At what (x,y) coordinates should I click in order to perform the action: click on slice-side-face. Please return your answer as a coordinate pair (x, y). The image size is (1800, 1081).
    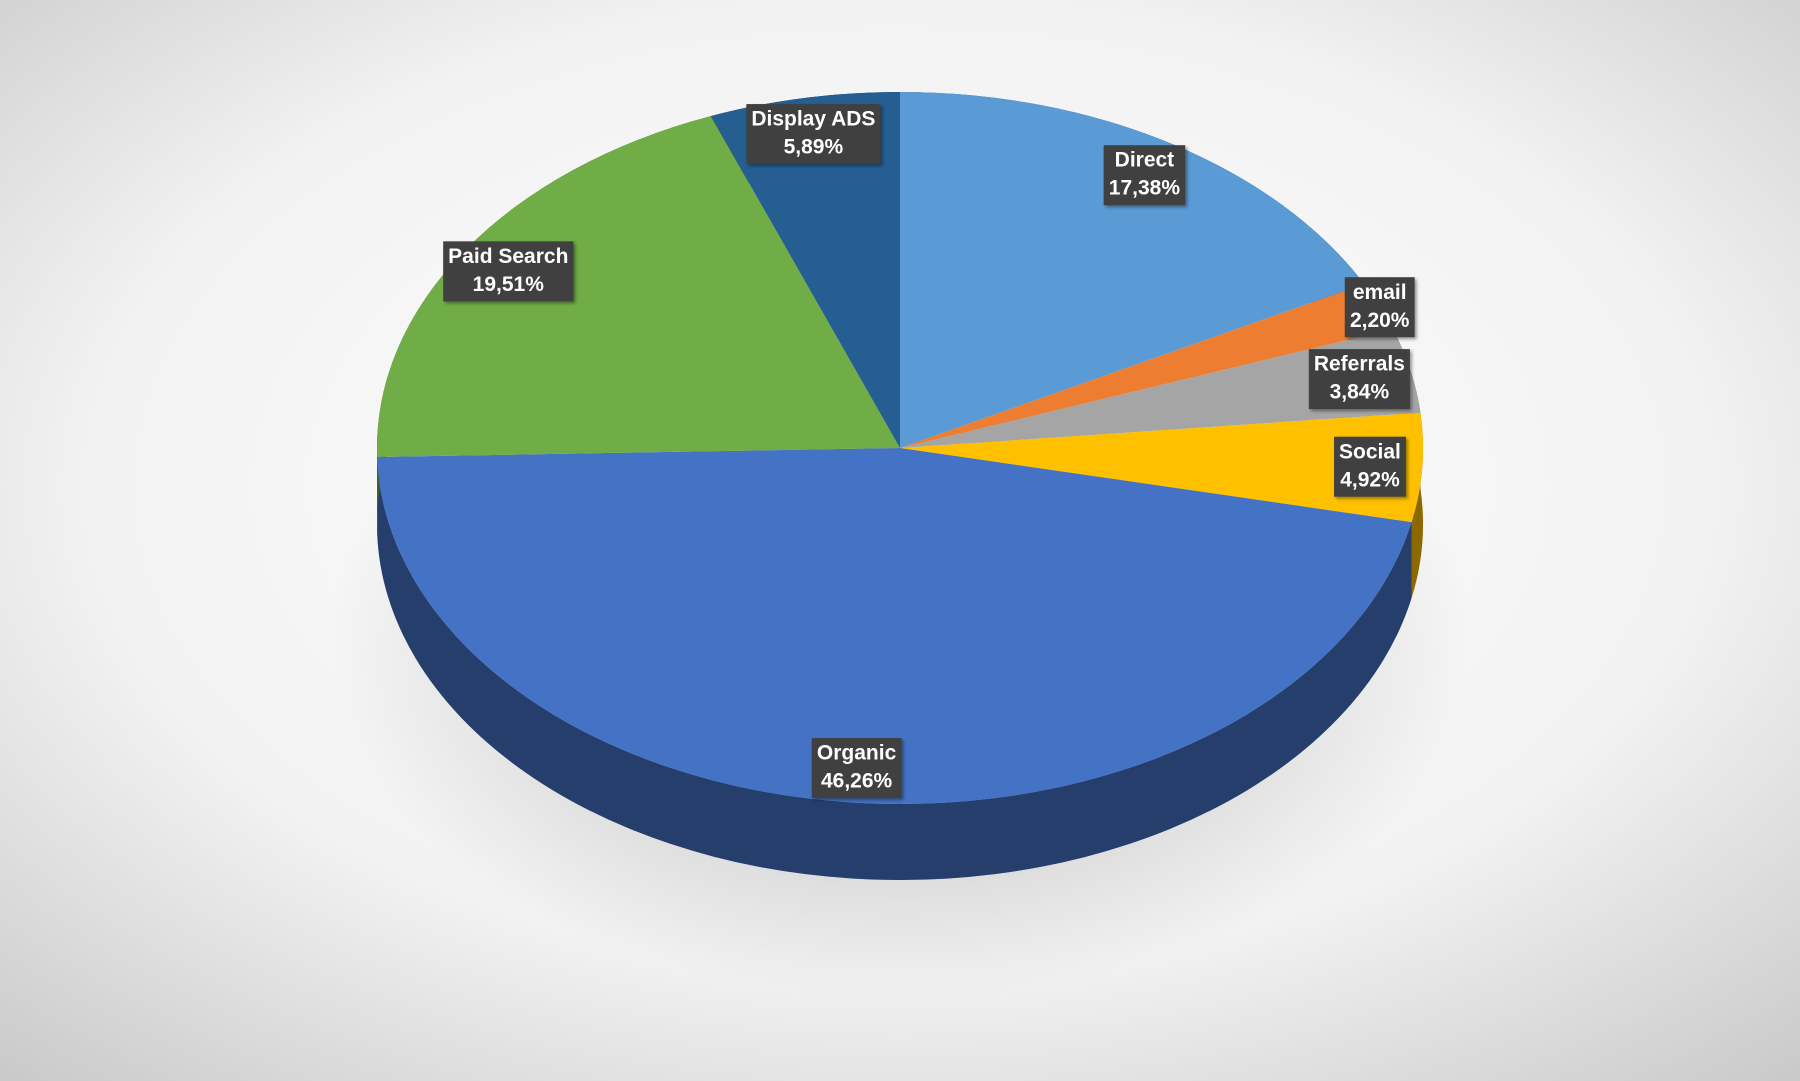
    Looking at the image, I should click on (1417, 505).